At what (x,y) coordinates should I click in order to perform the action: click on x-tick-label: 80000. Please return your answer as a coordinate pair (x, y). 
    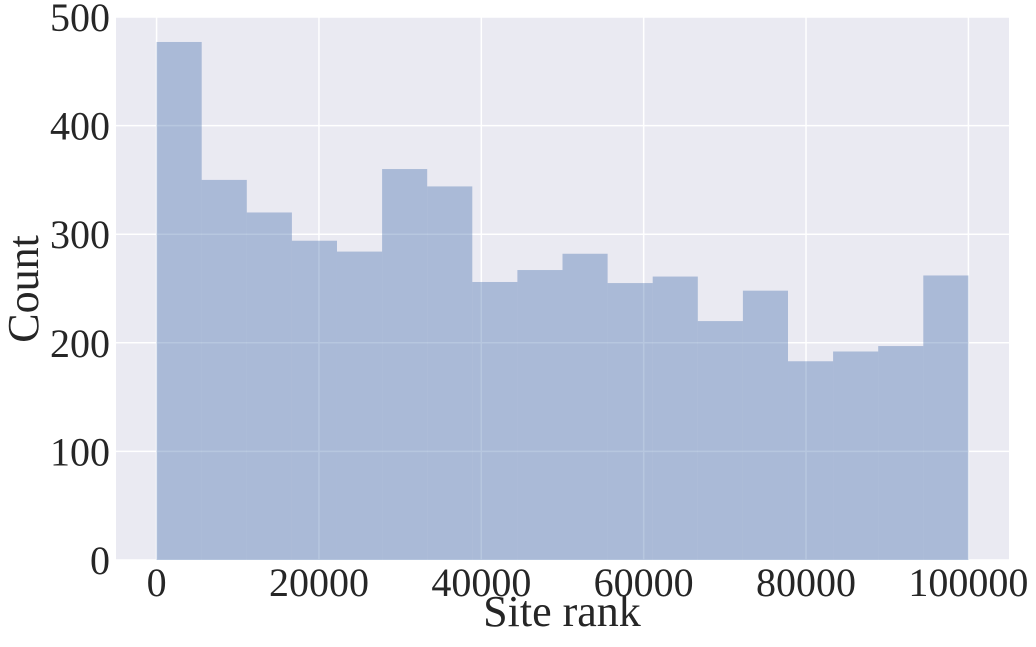
    Looking at the image, I should click on (806, 582).